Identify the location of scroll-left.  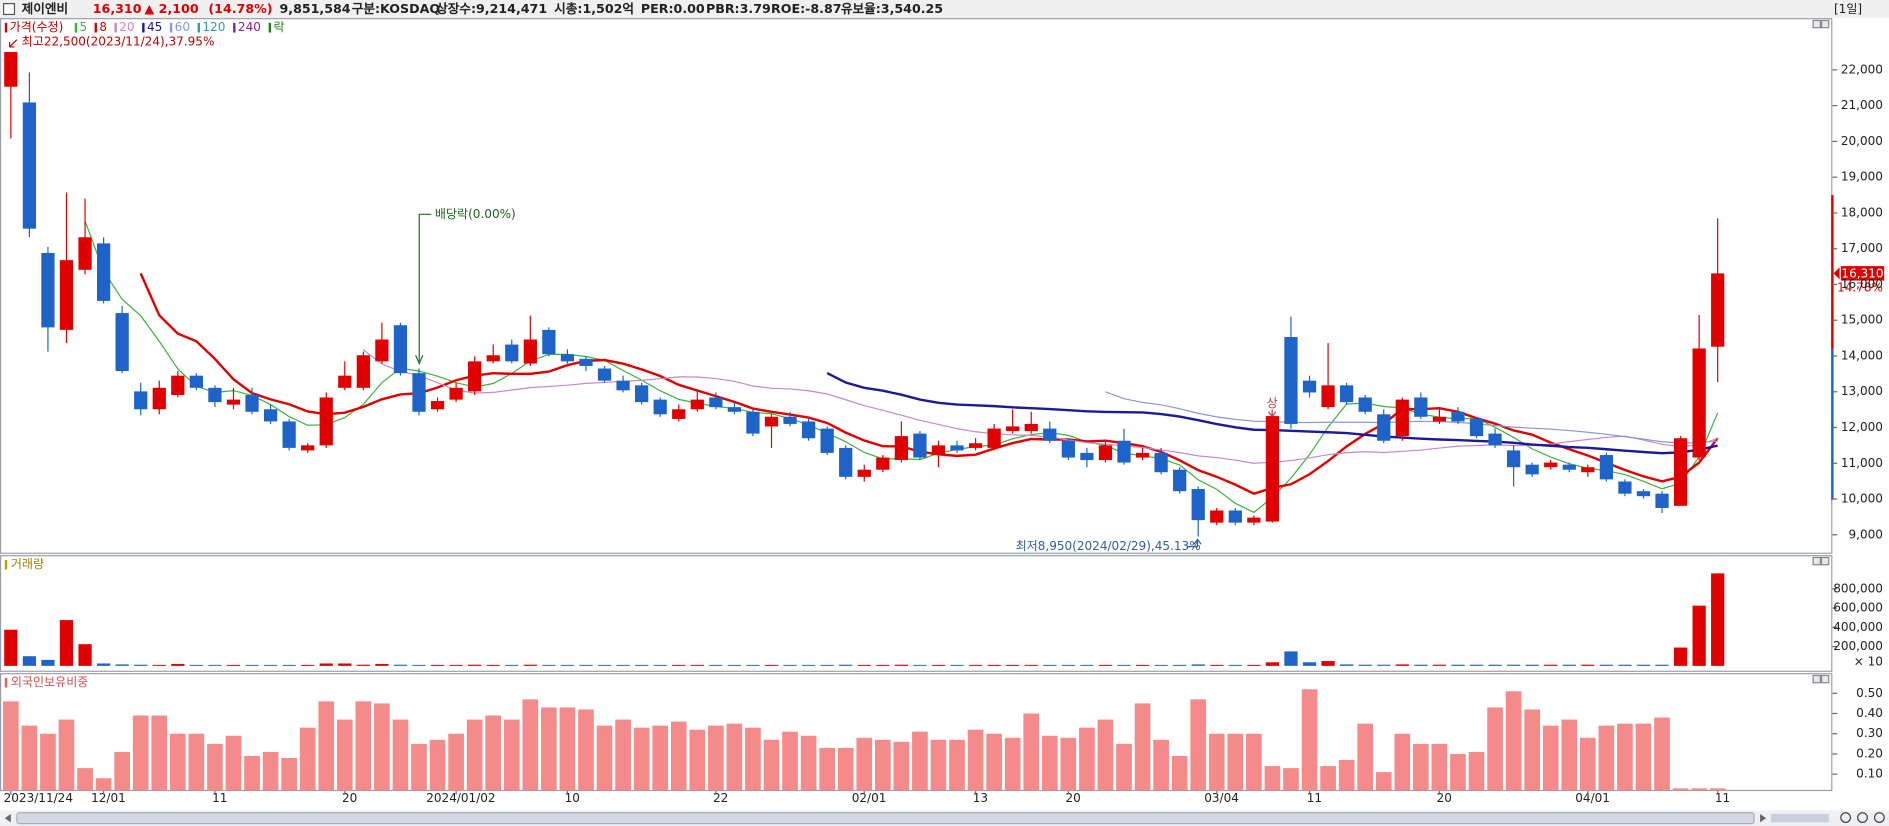
(7, 818).